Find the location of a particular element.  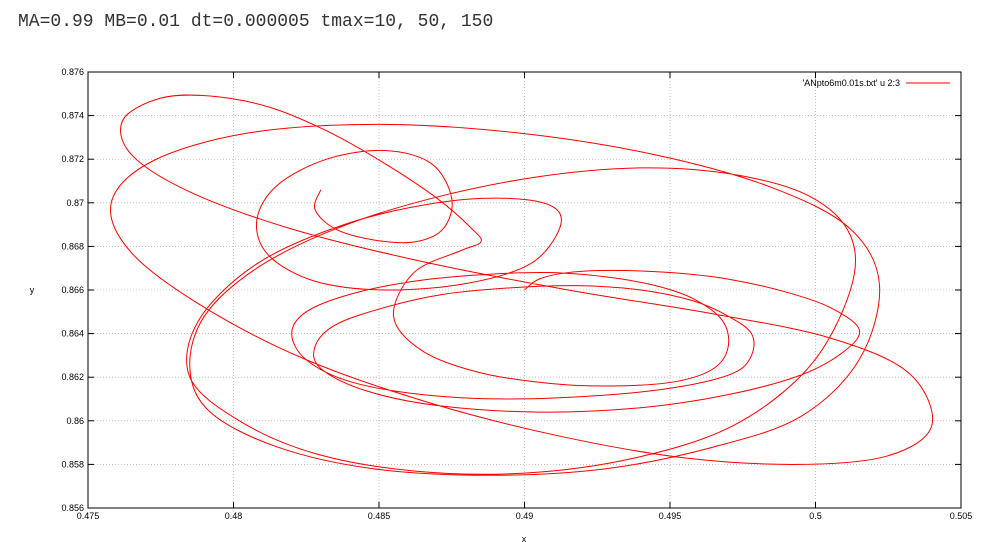

x-tick-label: 0.5 is located at coordinates (815, 516).